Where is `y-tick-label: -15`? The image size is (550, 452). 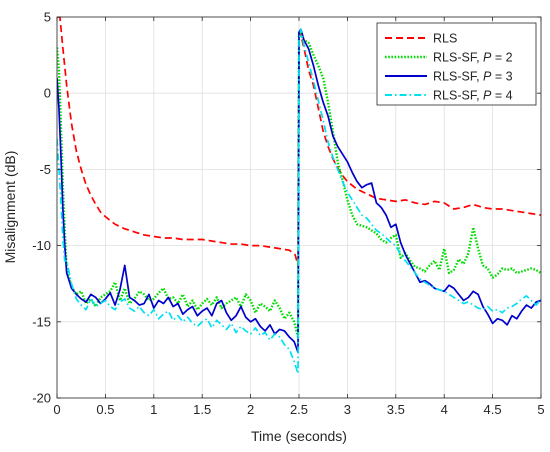
y-tick-label: -15 is located at coordinates (41, 321).